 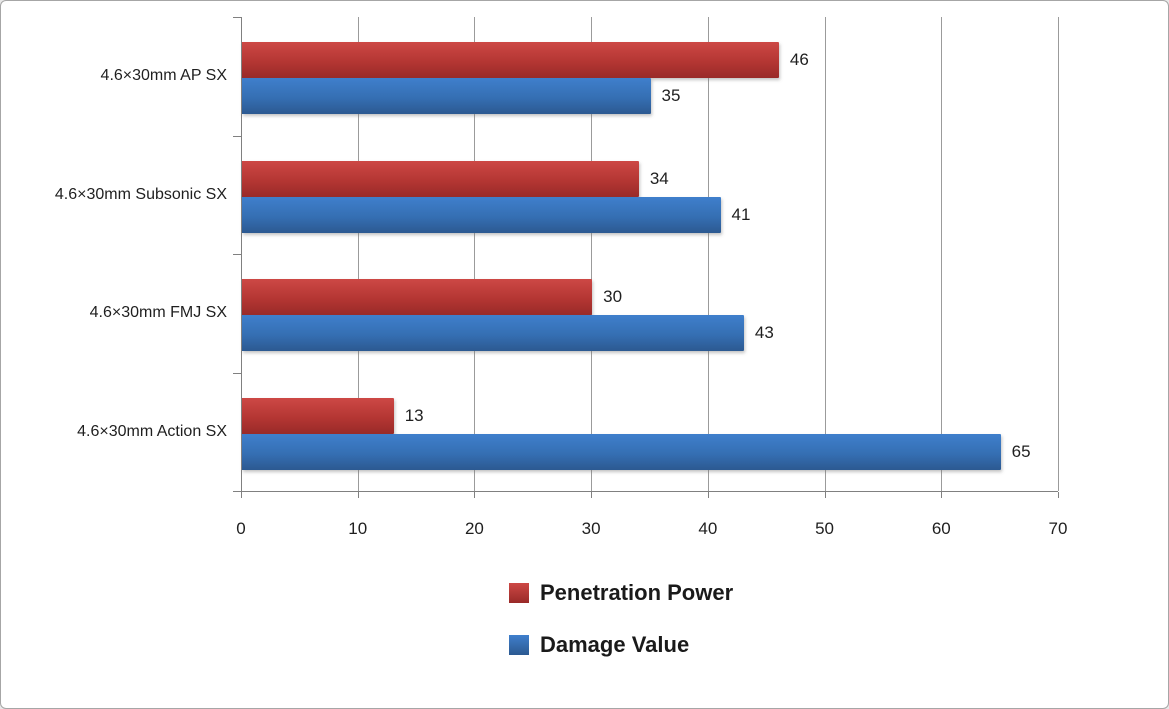 I want to click on legend-item-penetration-power: Penetration Power, so click(x=621, y=593).